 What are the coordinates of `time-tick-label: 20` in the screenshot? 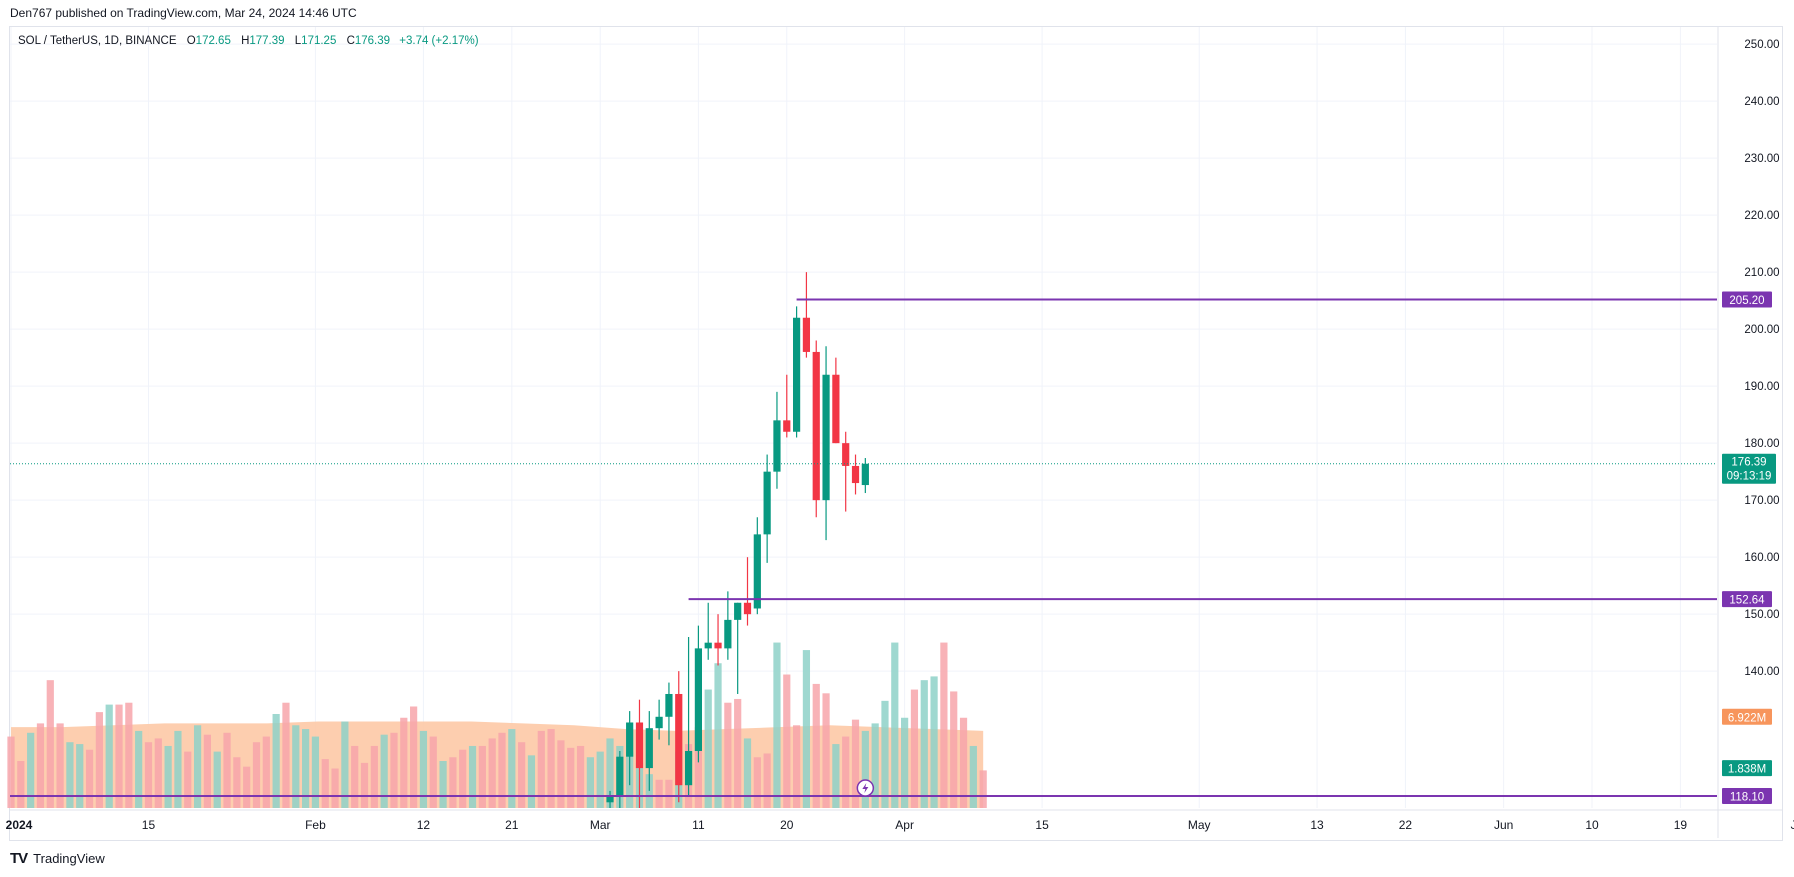 It's located at (787, 825).